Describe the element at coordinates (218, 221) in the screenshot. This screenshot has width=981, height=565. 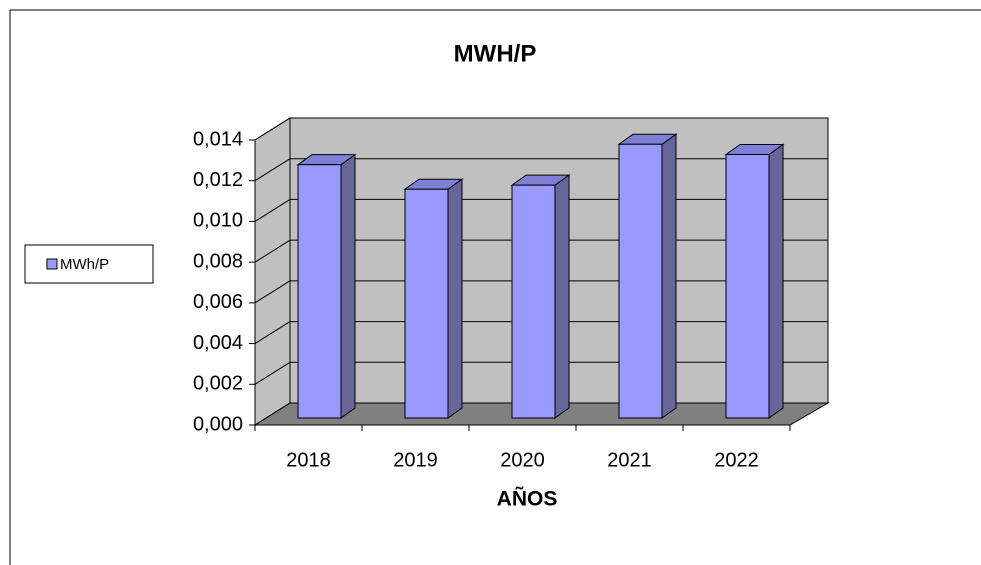
I see `y-tick-label: 0,010` at that location.